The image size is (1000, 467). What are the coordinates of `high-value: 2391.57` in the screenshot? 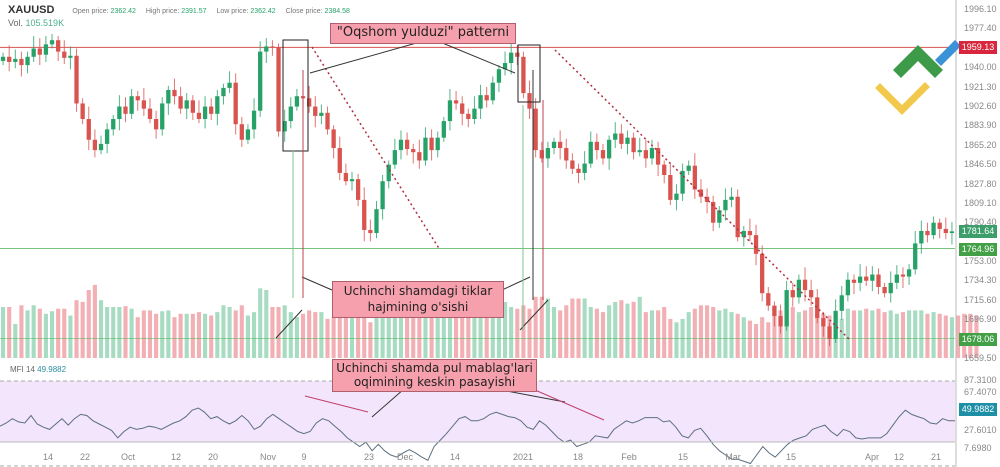 It's located at (194, 11).